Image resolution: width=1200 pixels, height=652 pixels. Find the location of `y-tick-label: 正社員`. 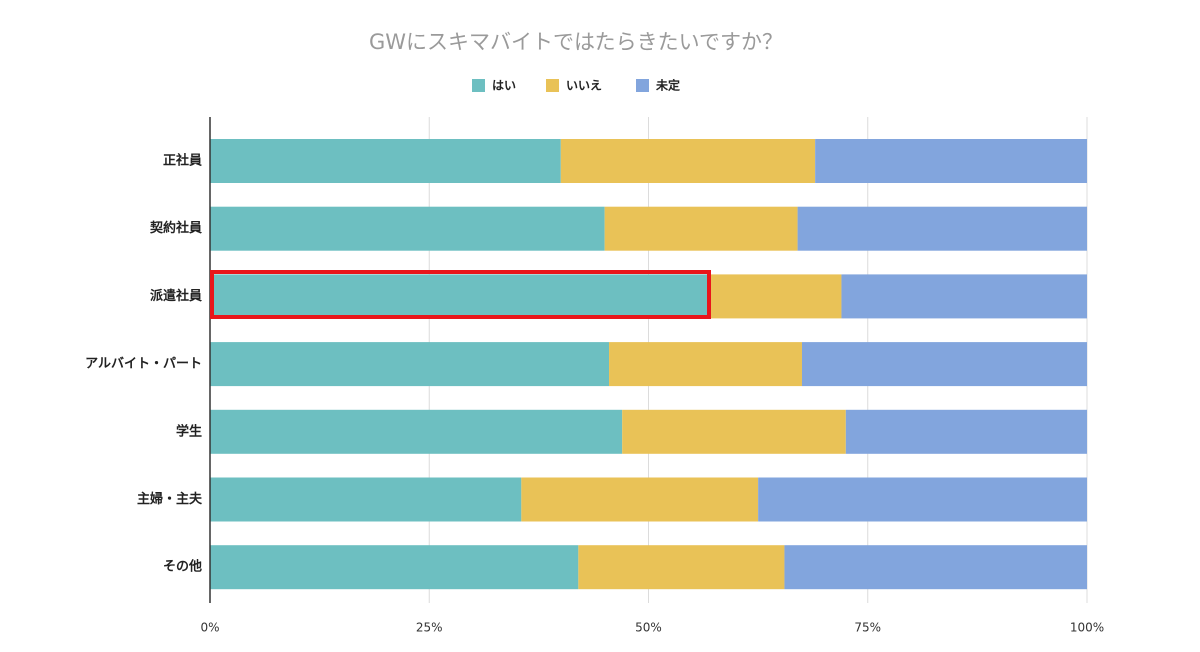

y-tick-label: 正社員 is located at coordinates (182, 161).